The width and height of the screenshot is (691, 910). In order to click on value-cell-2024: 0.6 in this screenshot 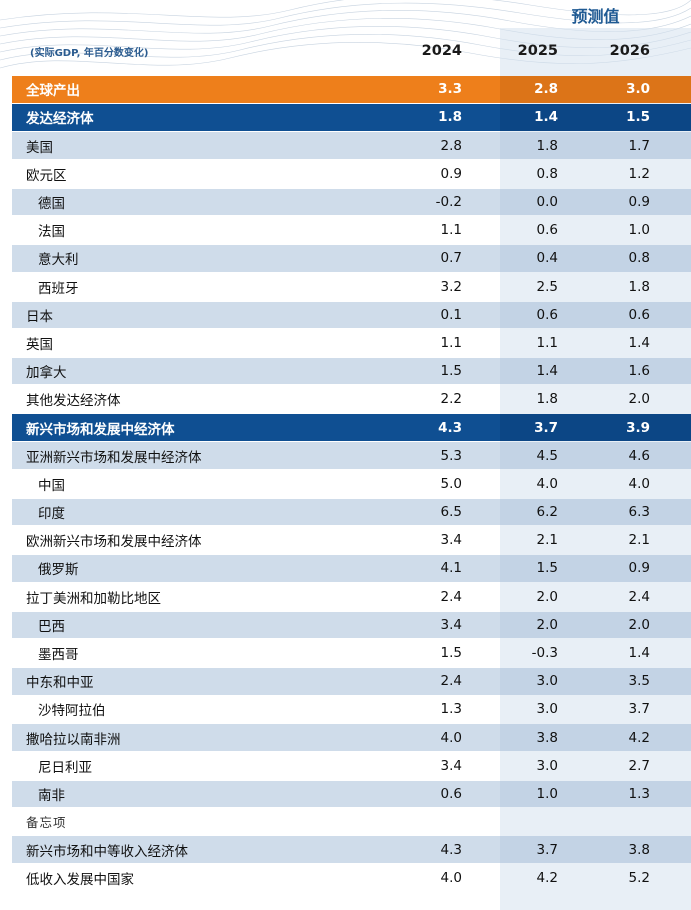, I will do `click(451, 793)`.